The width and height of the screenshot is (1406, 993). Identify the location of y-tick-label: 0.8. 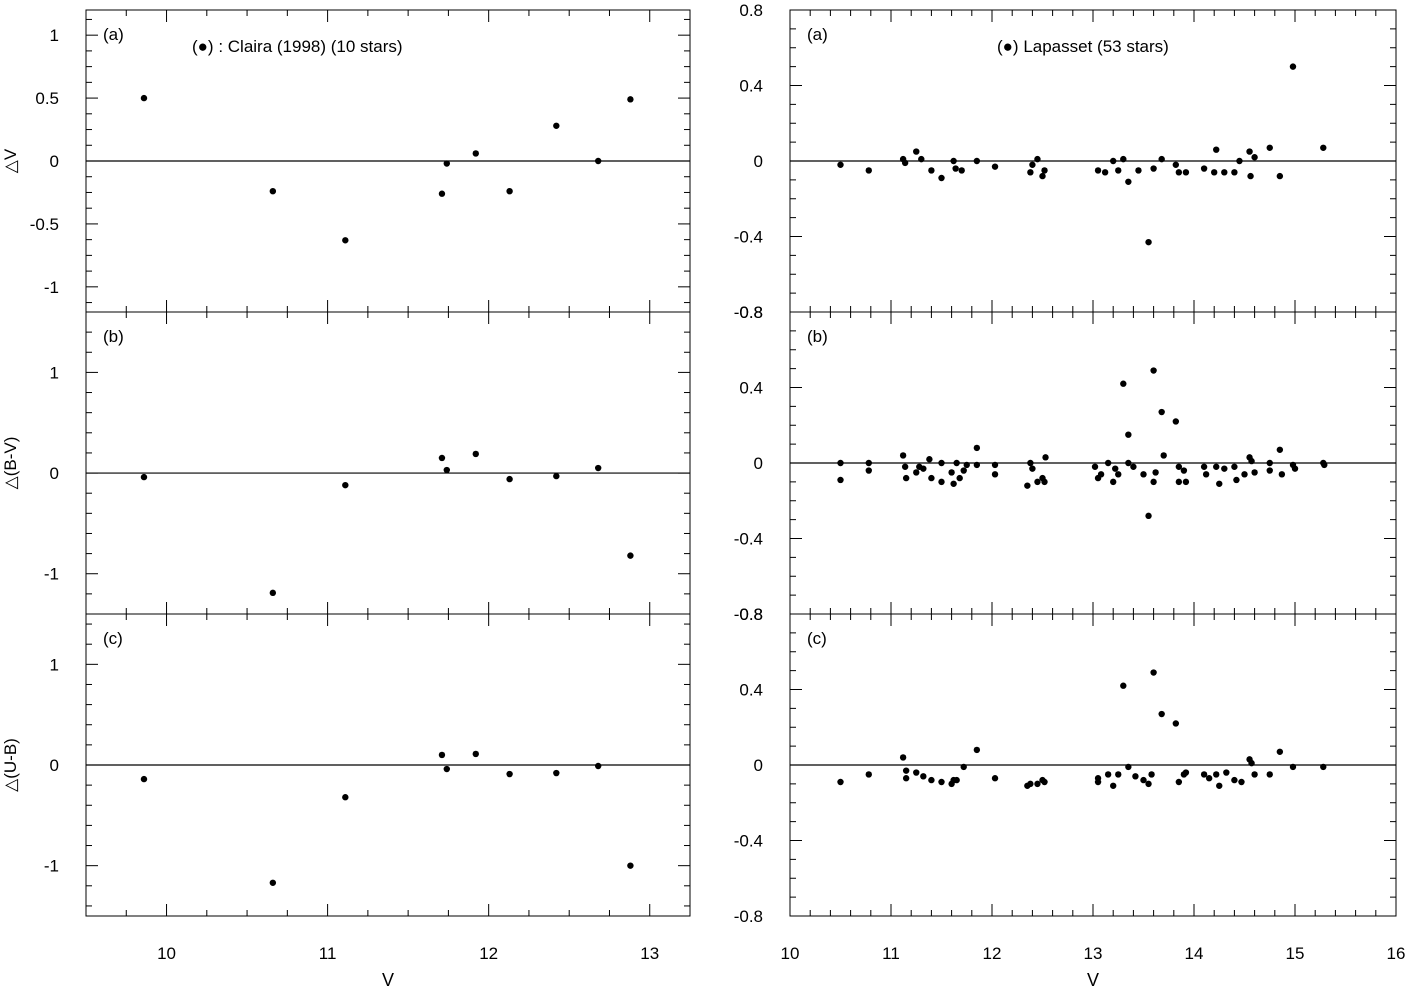
(751, 10).